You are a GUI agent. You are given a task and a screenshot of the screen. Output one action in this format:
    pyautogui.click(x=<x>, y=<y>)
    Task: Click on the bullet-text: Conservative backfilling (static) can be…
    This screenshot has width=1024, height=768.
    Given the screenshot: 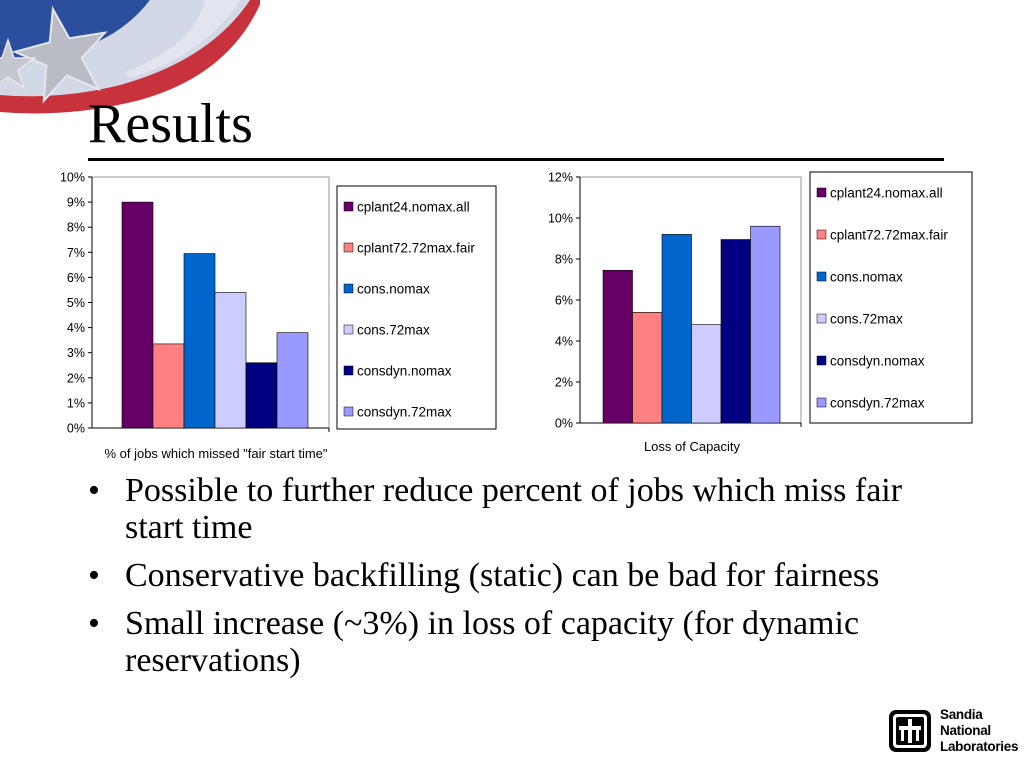 What is the action you would take?
    pyautogui.click(x=502, y=575)
    